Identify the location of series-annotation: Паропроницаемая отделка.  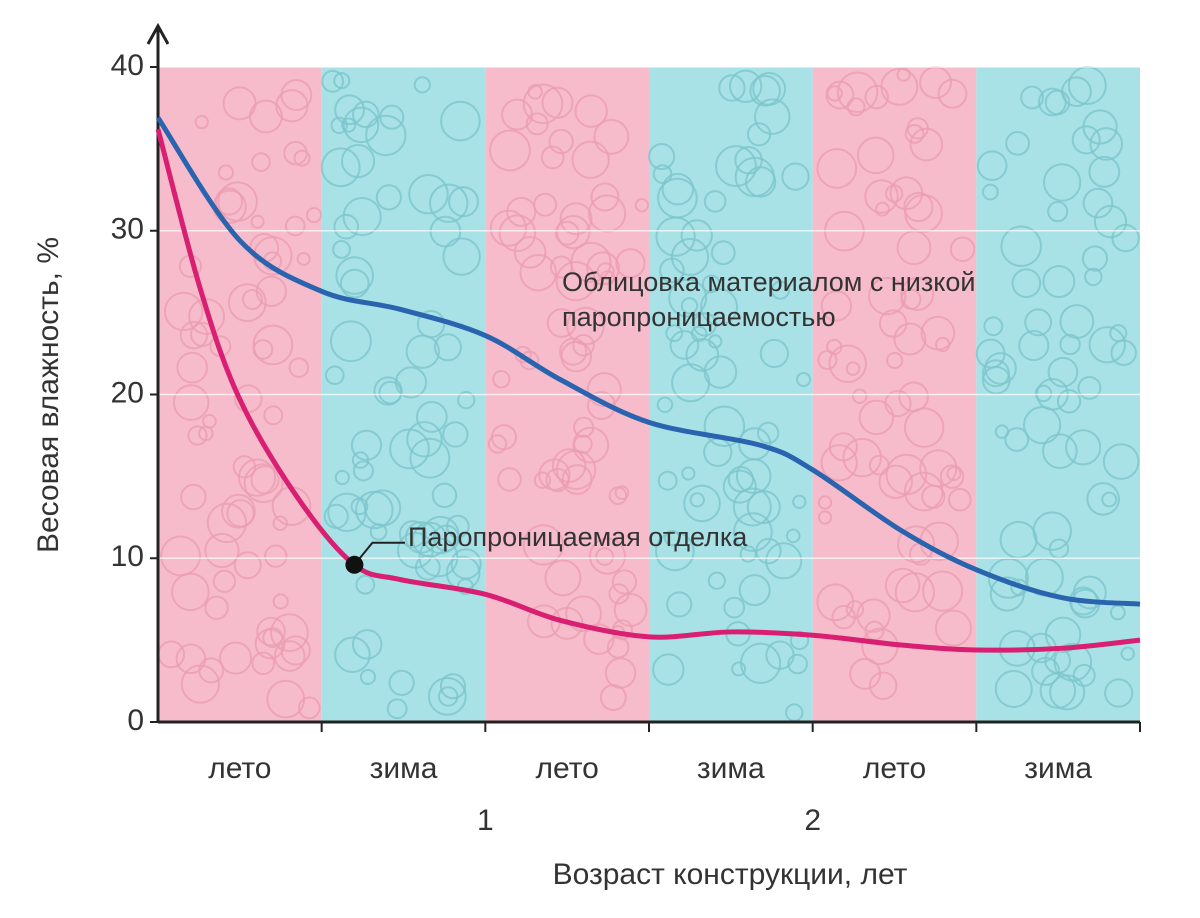
(578, 537).